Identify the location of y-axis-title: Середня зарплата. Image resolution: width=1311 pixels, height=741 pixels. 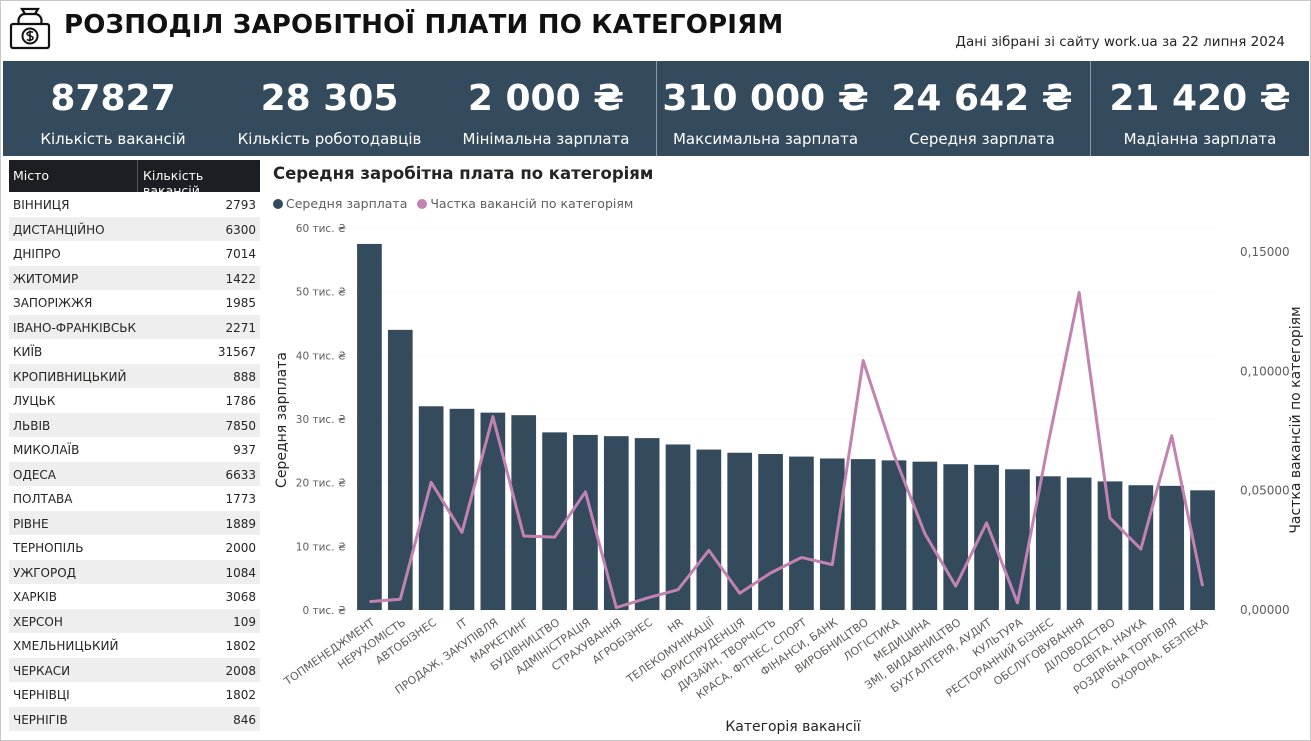
(282, 420).